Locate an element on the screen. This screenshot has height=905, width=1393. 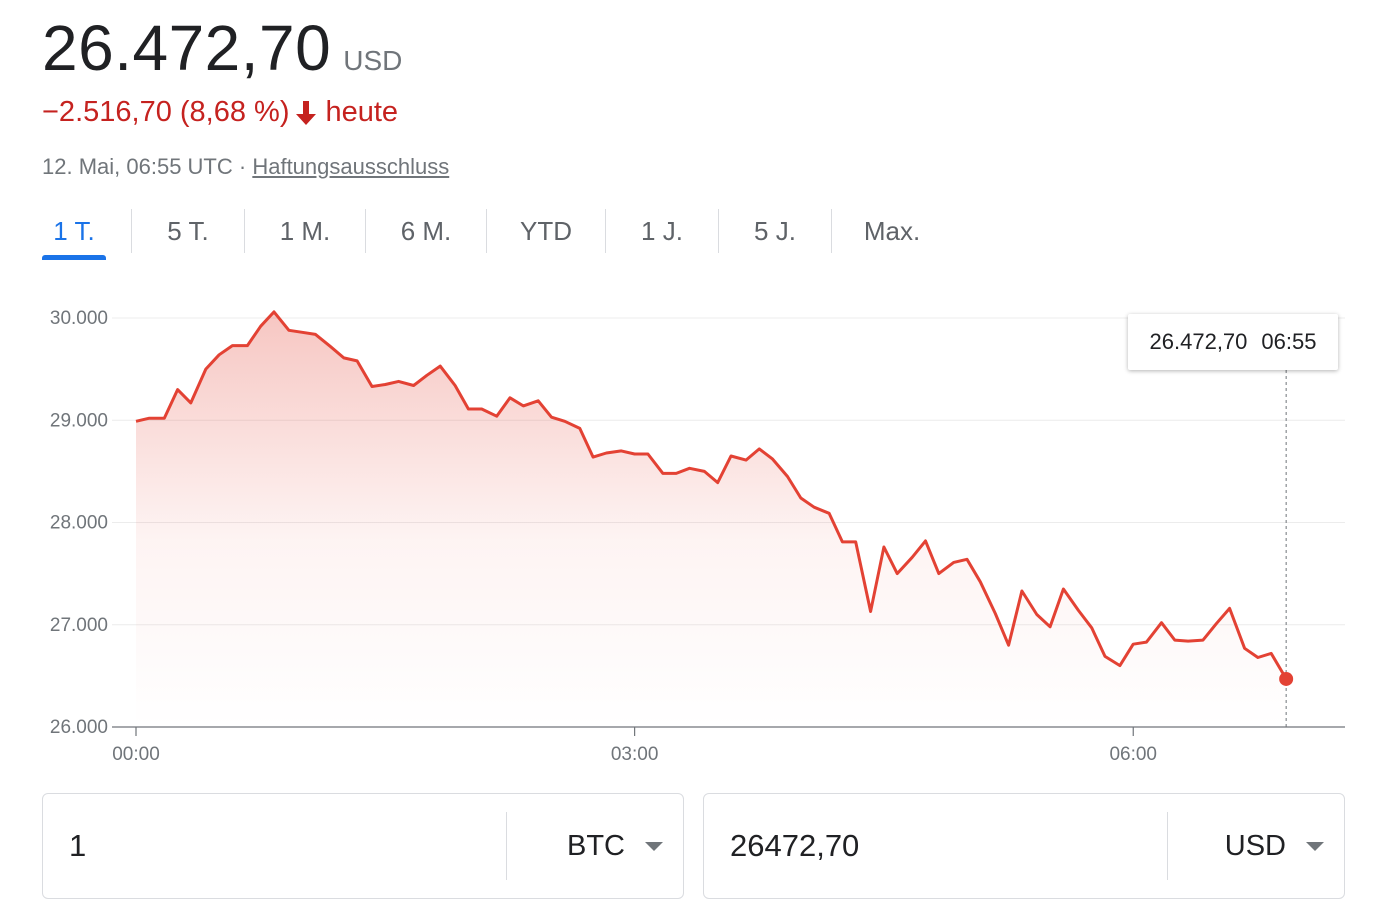
from-currency-label: BTC is located at coordinates (596, 845).